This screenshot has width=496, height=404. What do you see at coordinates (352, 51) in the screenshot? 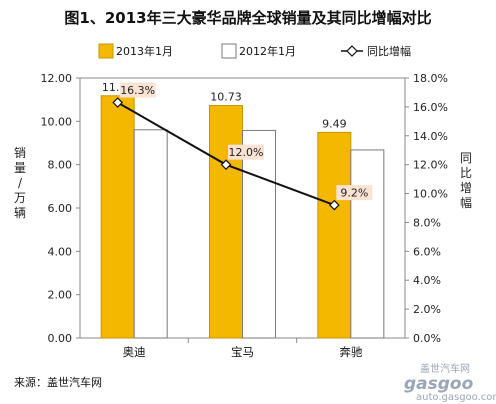
I see `legend-marker-growth` at bounding box center [352, 51].